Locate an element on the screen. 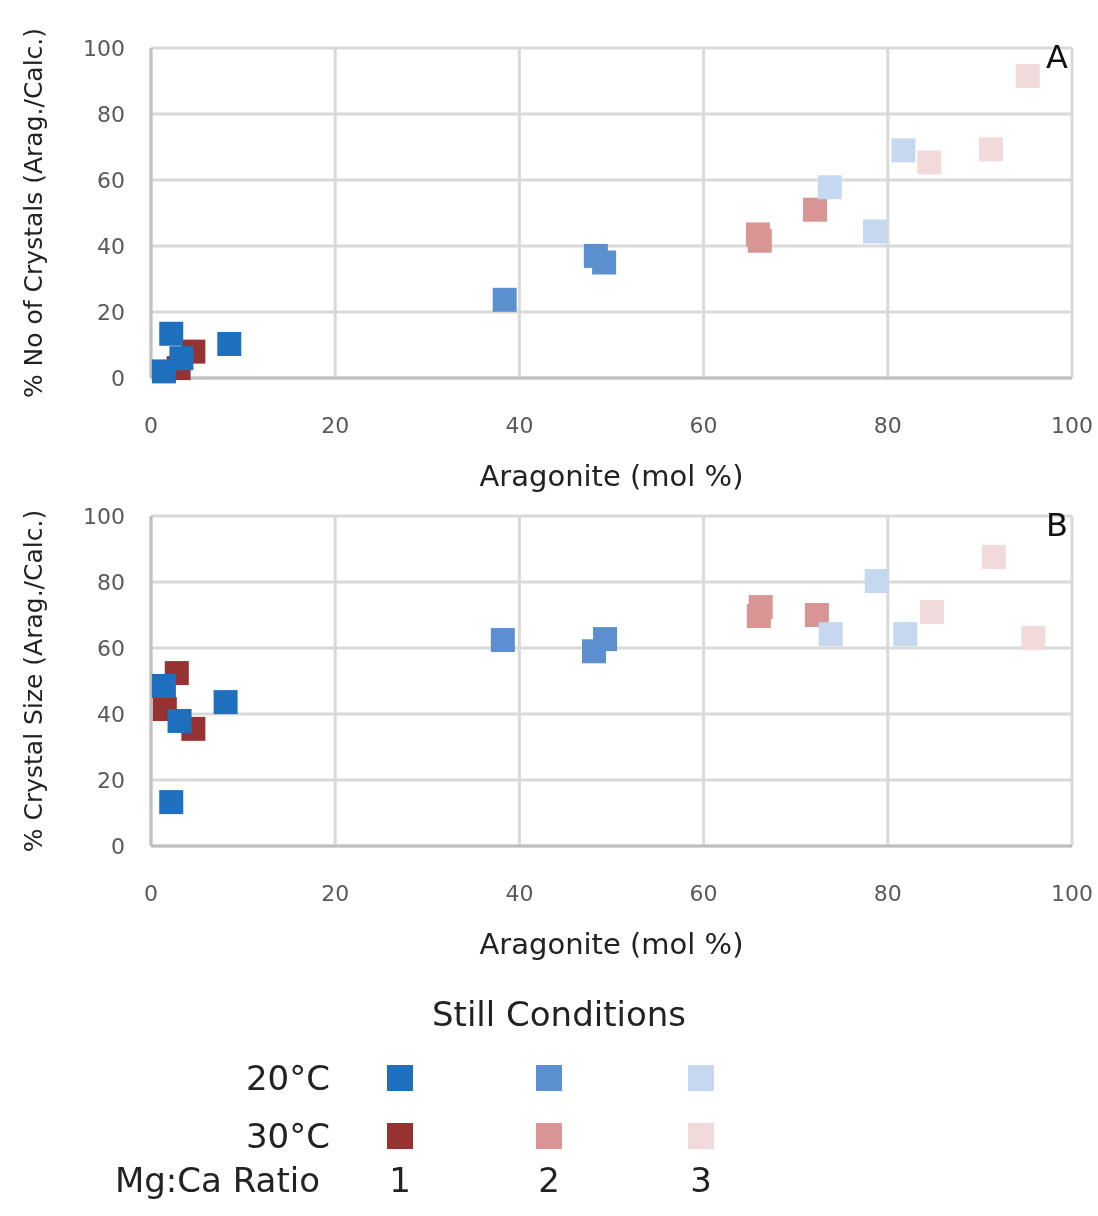 The width and height of the screenshot is (1098, 1216). text: Mg:Ca Ratio is located at coordinates (217, 1180).